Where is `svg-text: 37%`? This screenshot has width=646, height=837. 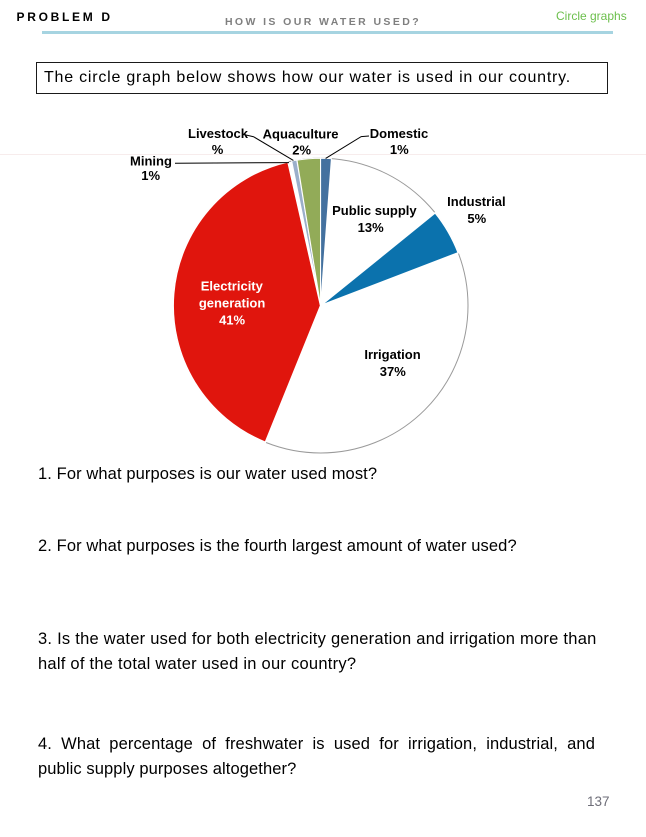
svg-text: 37% is located at coordinates (393, 371).